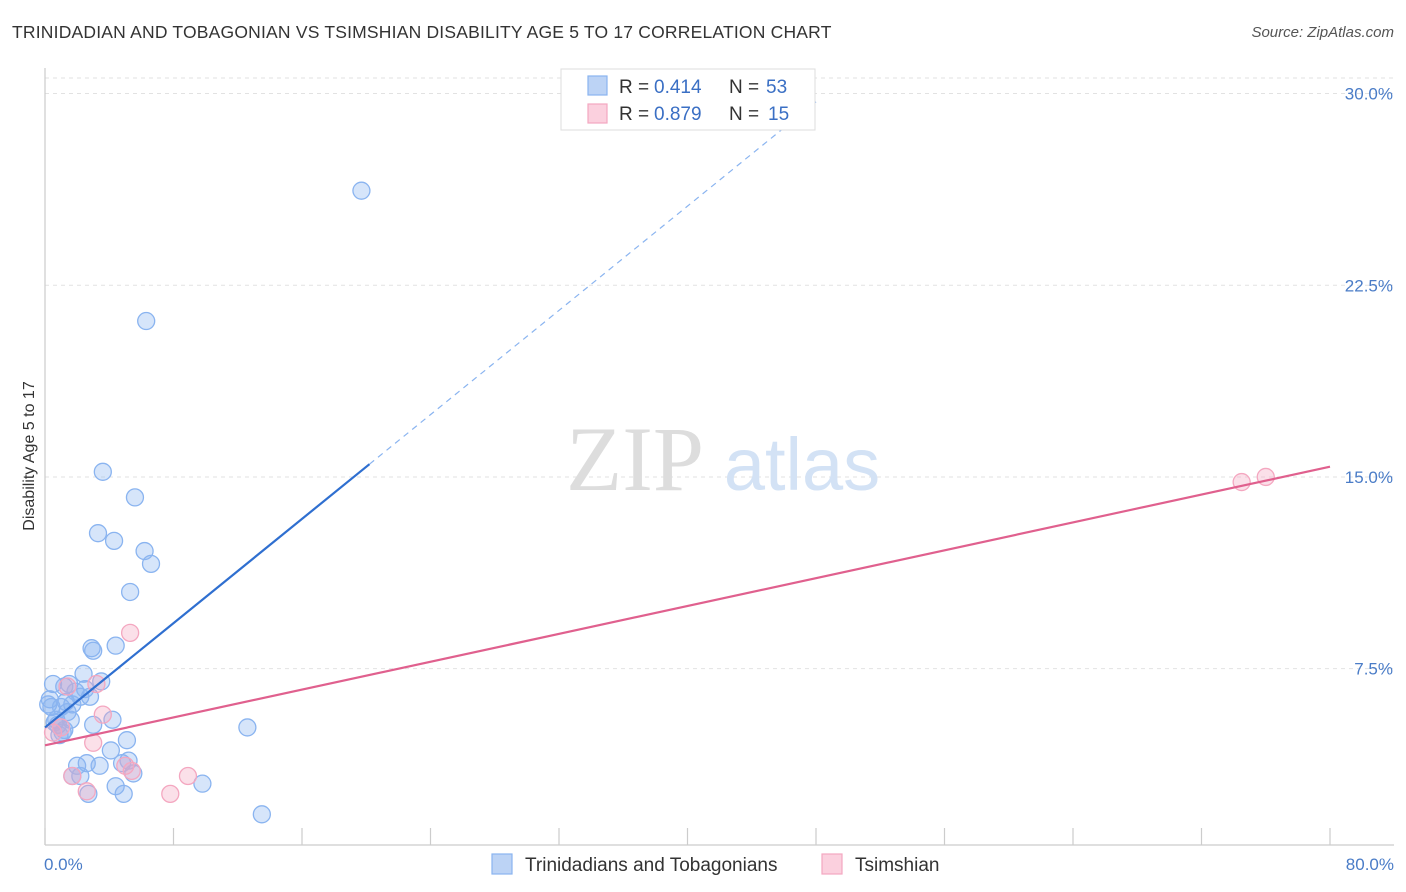 The width and height of the screenshot is (1406, 892). Describe the element at coordinates (593, 283) in the screenshot. I see `trend-line-trinidadians-extension` at that location.